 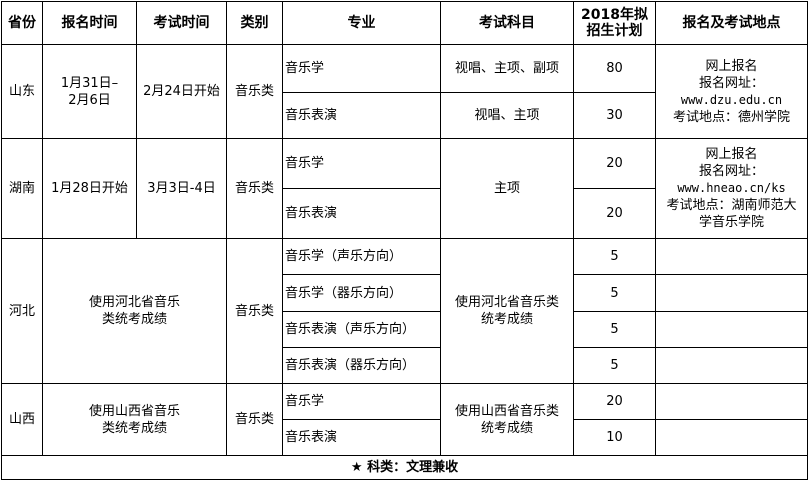 What do you see at coordinates (22, 23) in the screenshot?
I see `header-province: 省份` at bounding box center [22, 23].